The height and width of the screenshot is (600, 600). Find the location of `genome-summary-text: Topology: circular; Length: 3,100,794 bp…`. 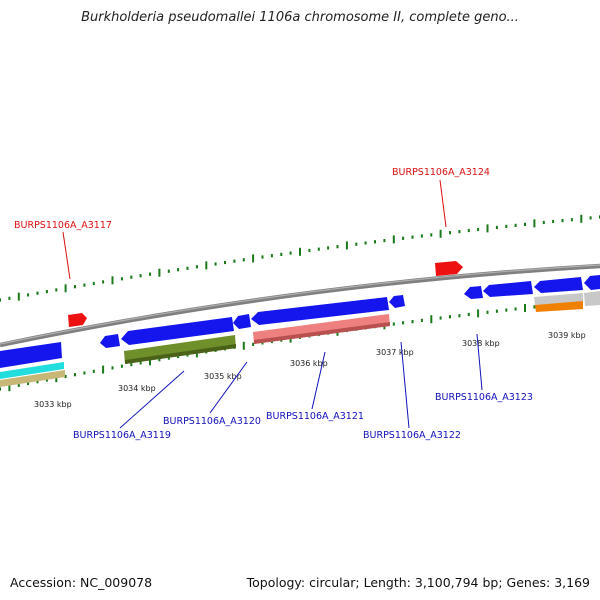

genome-summary-text: Topology: circular; Length: 3,100,794 bp… is located at coordinates (418, 582).